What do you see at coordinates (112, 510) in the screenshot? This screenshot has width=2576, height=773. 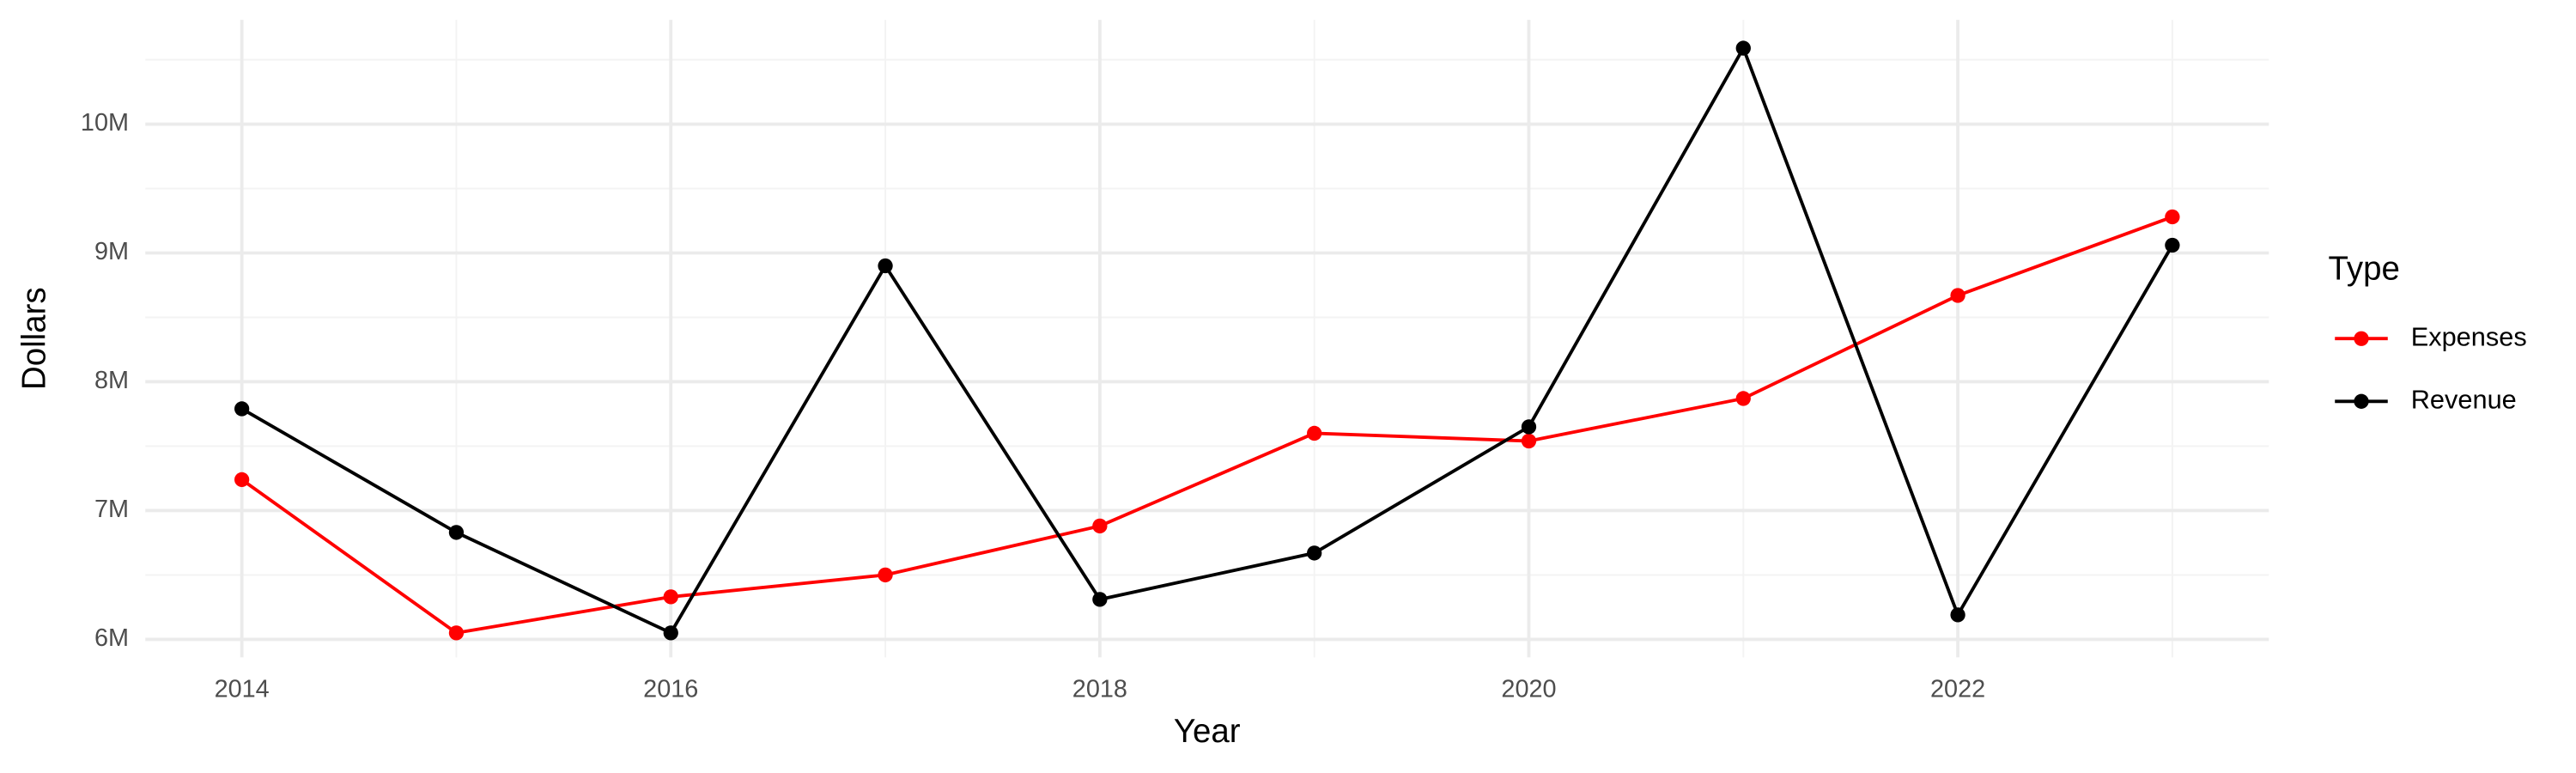 I see `y-tick-label: 7M` at bounding box center [112, 510].